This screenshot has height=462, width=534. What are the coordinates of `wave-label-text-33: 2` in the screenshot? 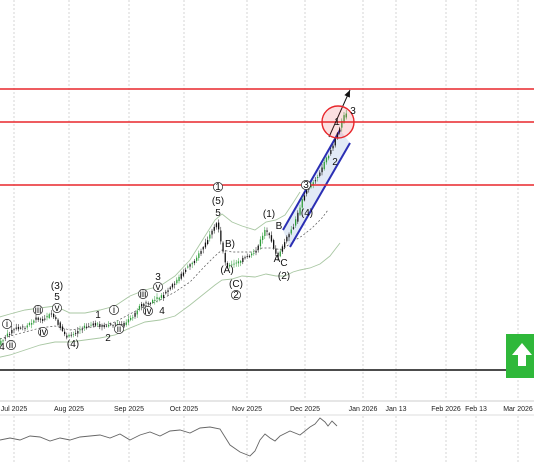 It's located at (335, 162).